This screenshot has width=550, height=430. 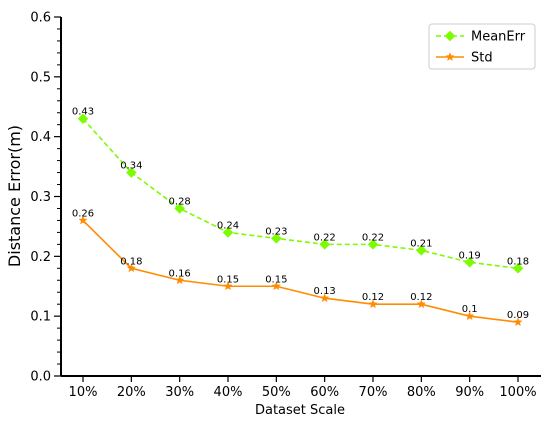 I want to click on x-axis-title: Dataset Scale, so click(x=300, y=410).